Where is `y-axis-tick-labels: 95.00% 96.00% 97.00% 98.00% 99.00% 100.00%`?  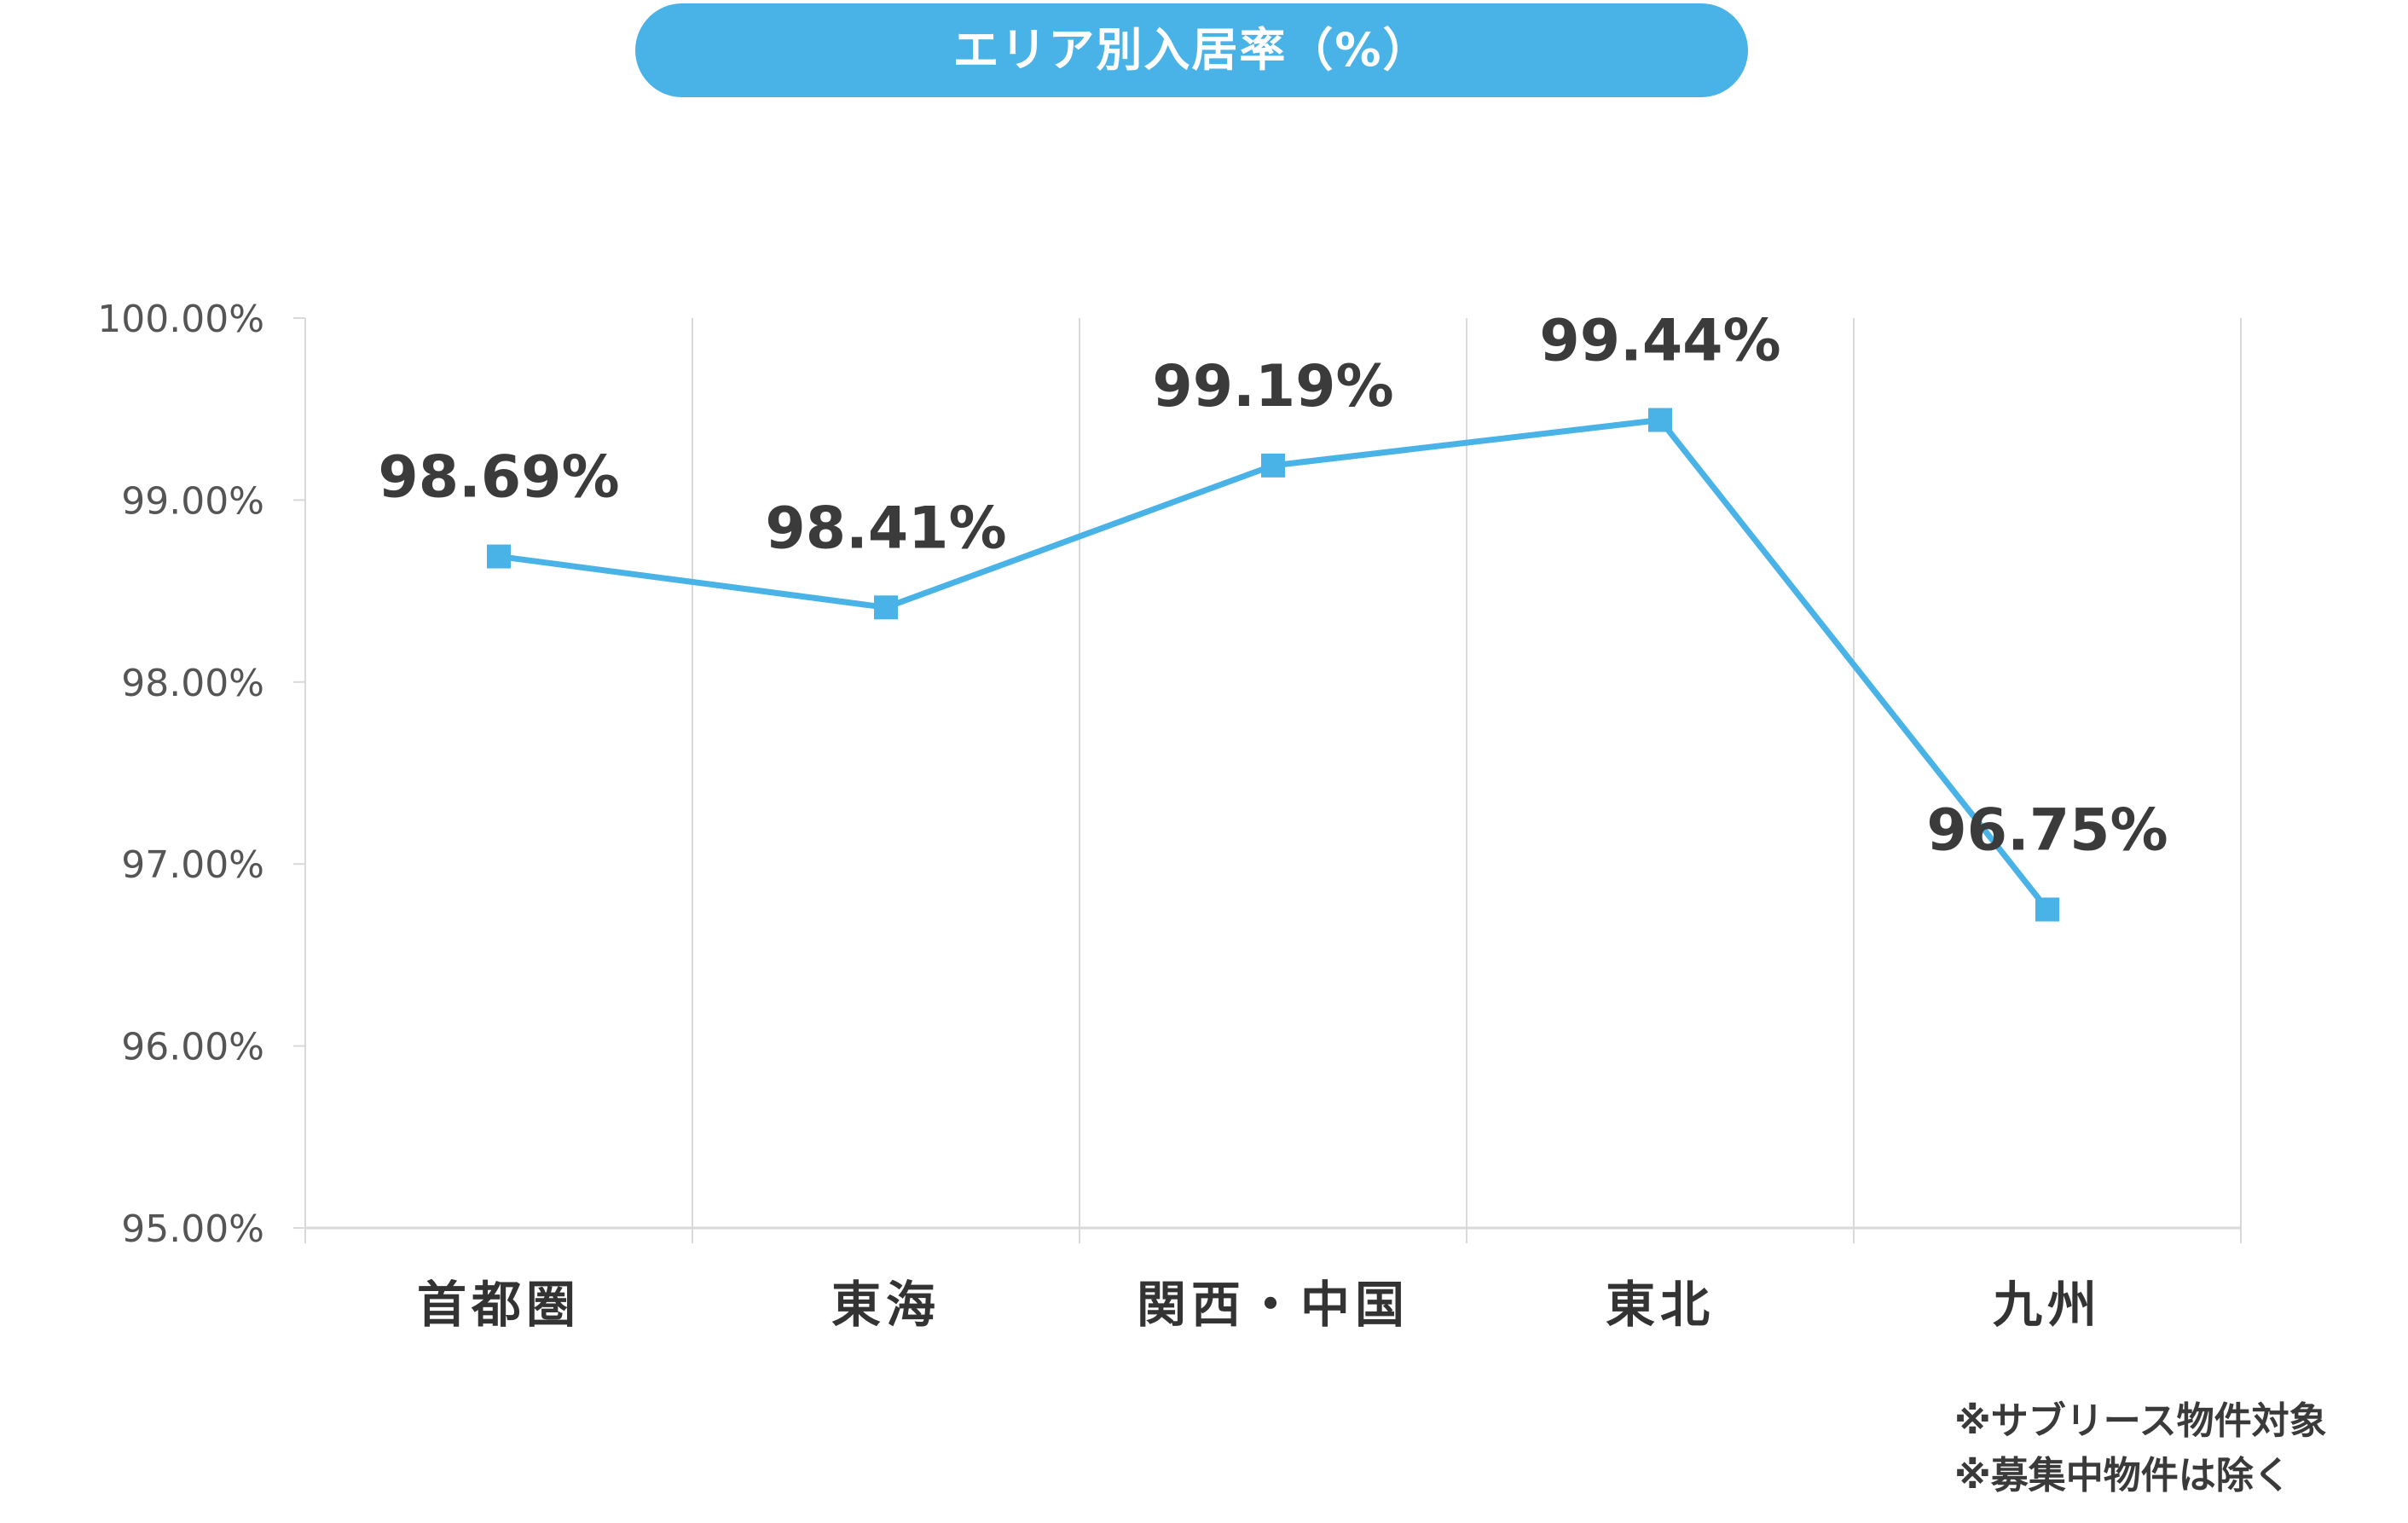 y-axis-tick-labels: 95.00% 96.00% 97.00% 98.00% 99.00% 100.00% is located at coordinates (180, 774).